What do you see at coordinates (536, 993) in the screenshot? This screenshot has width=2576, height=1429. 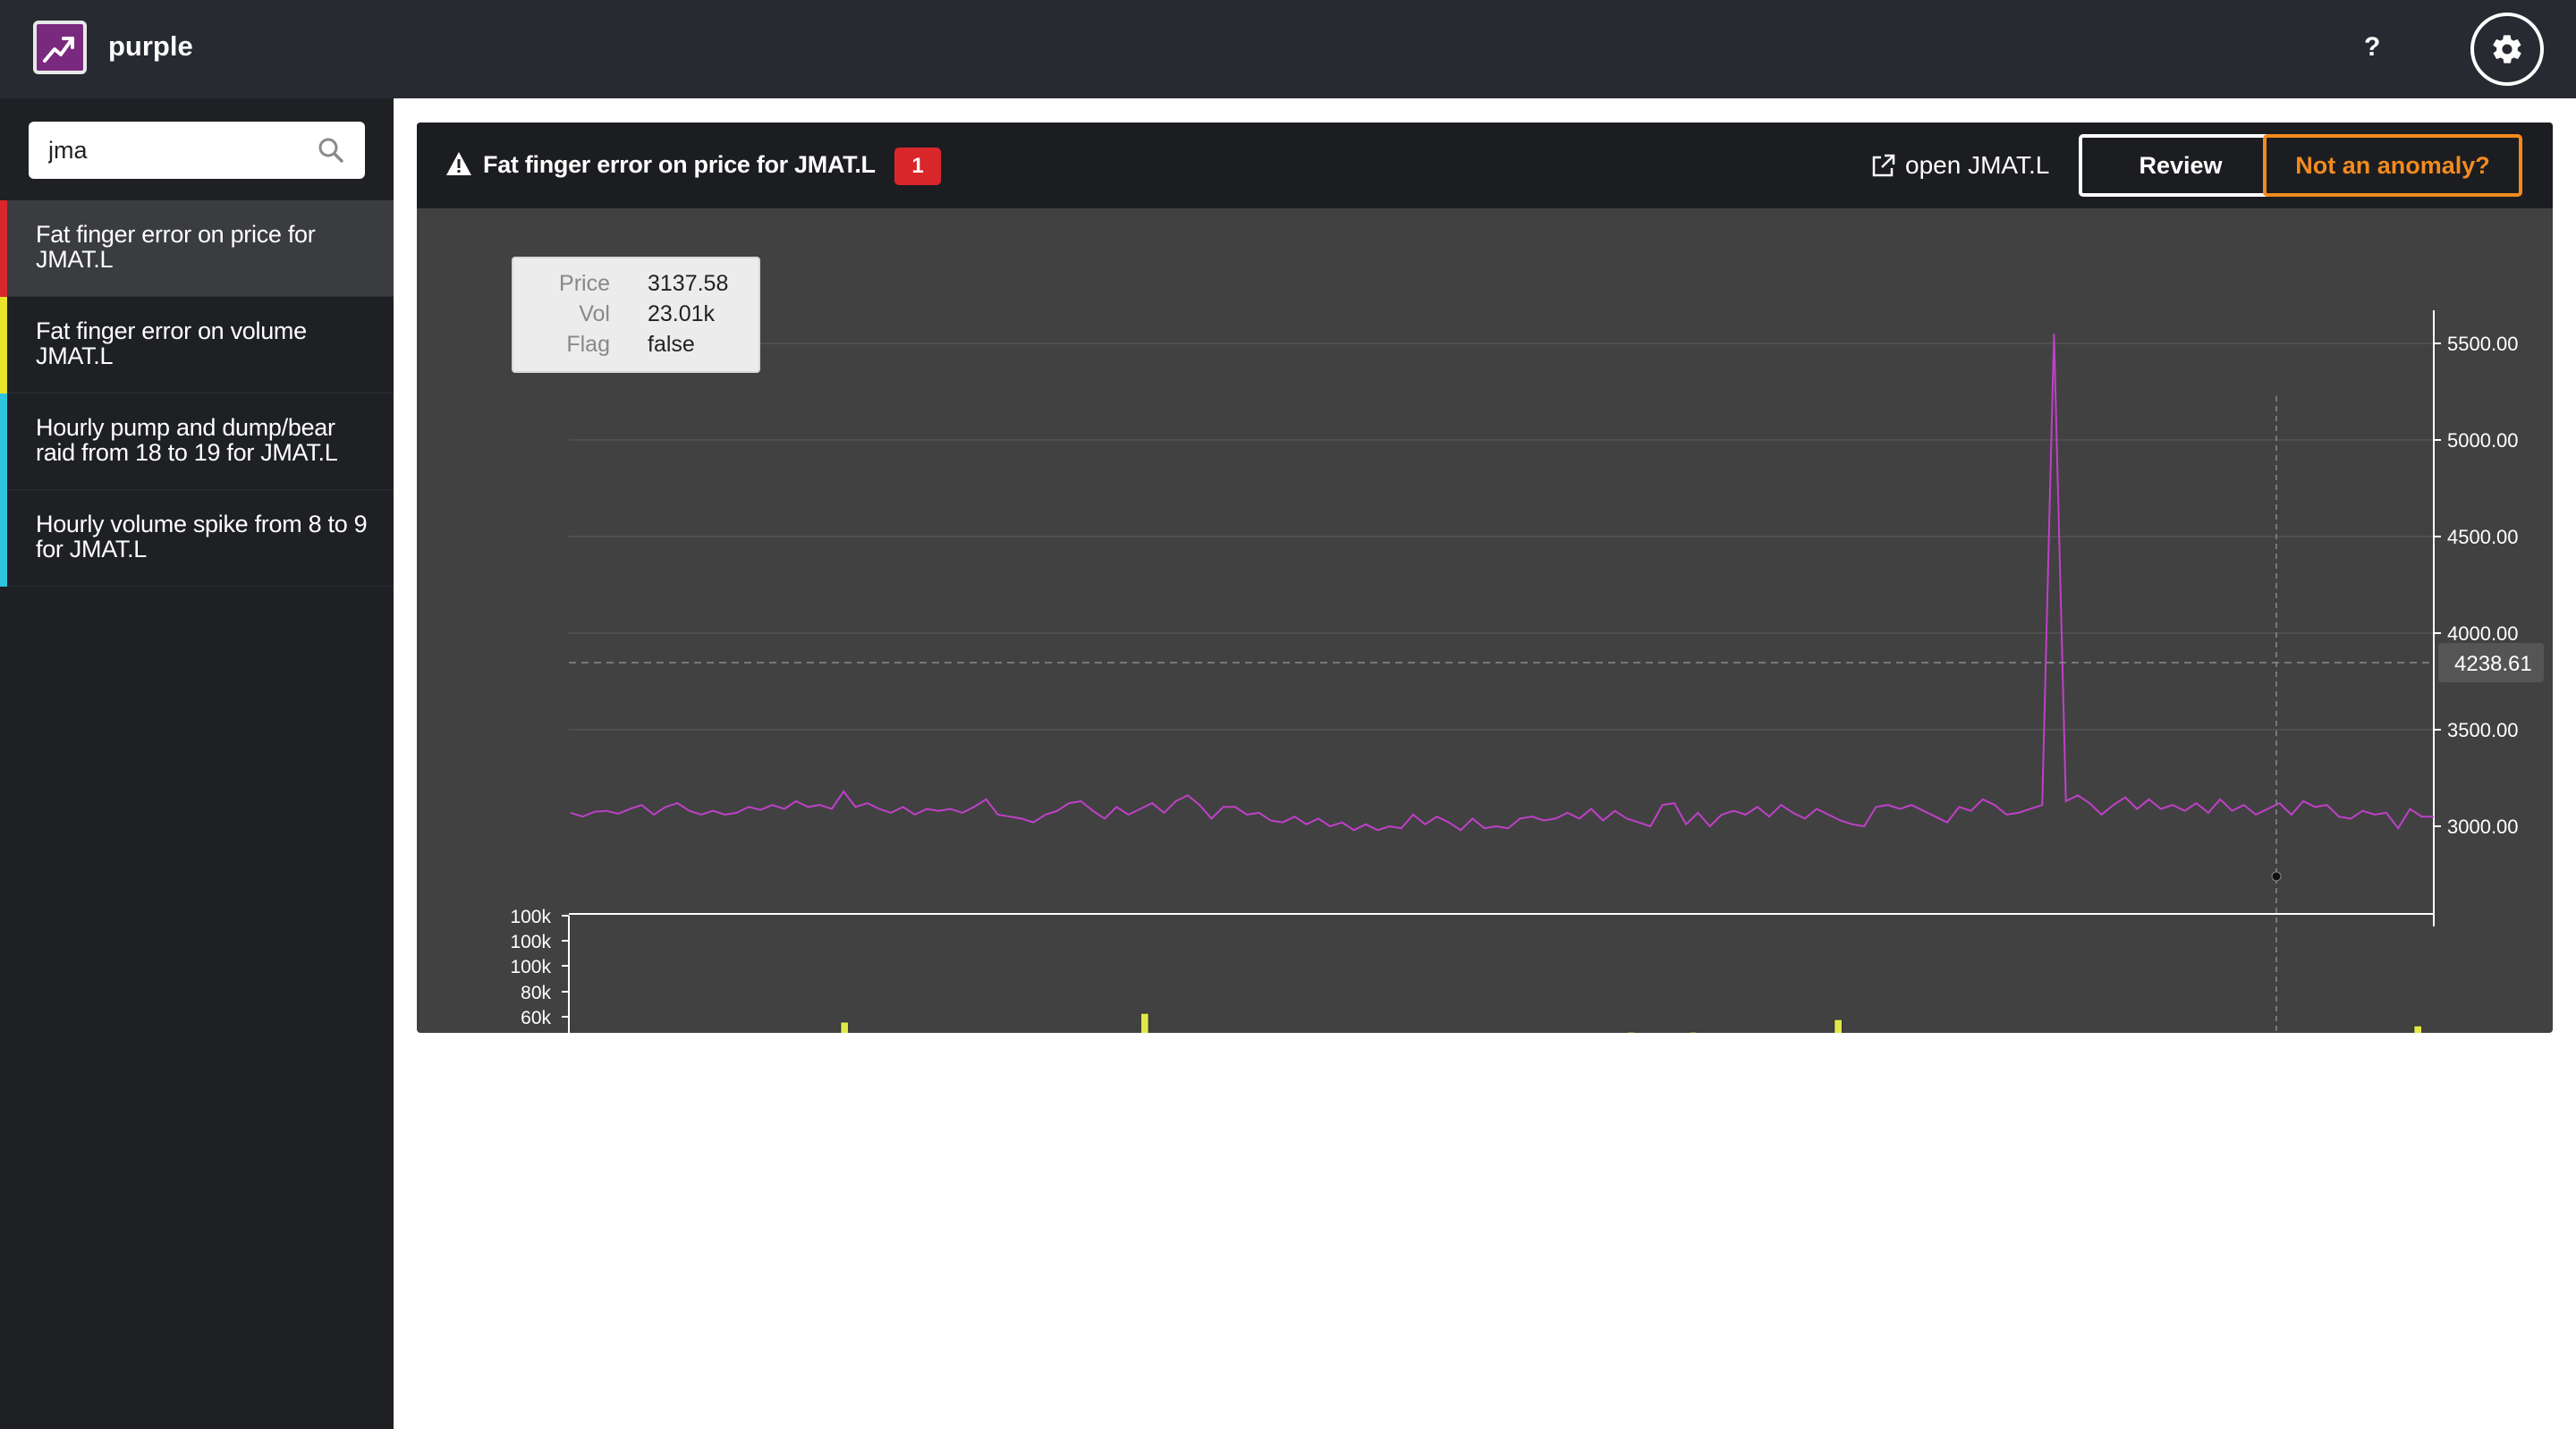 I see `volume-tick-label: 80k` at bounding box center [536, 993].